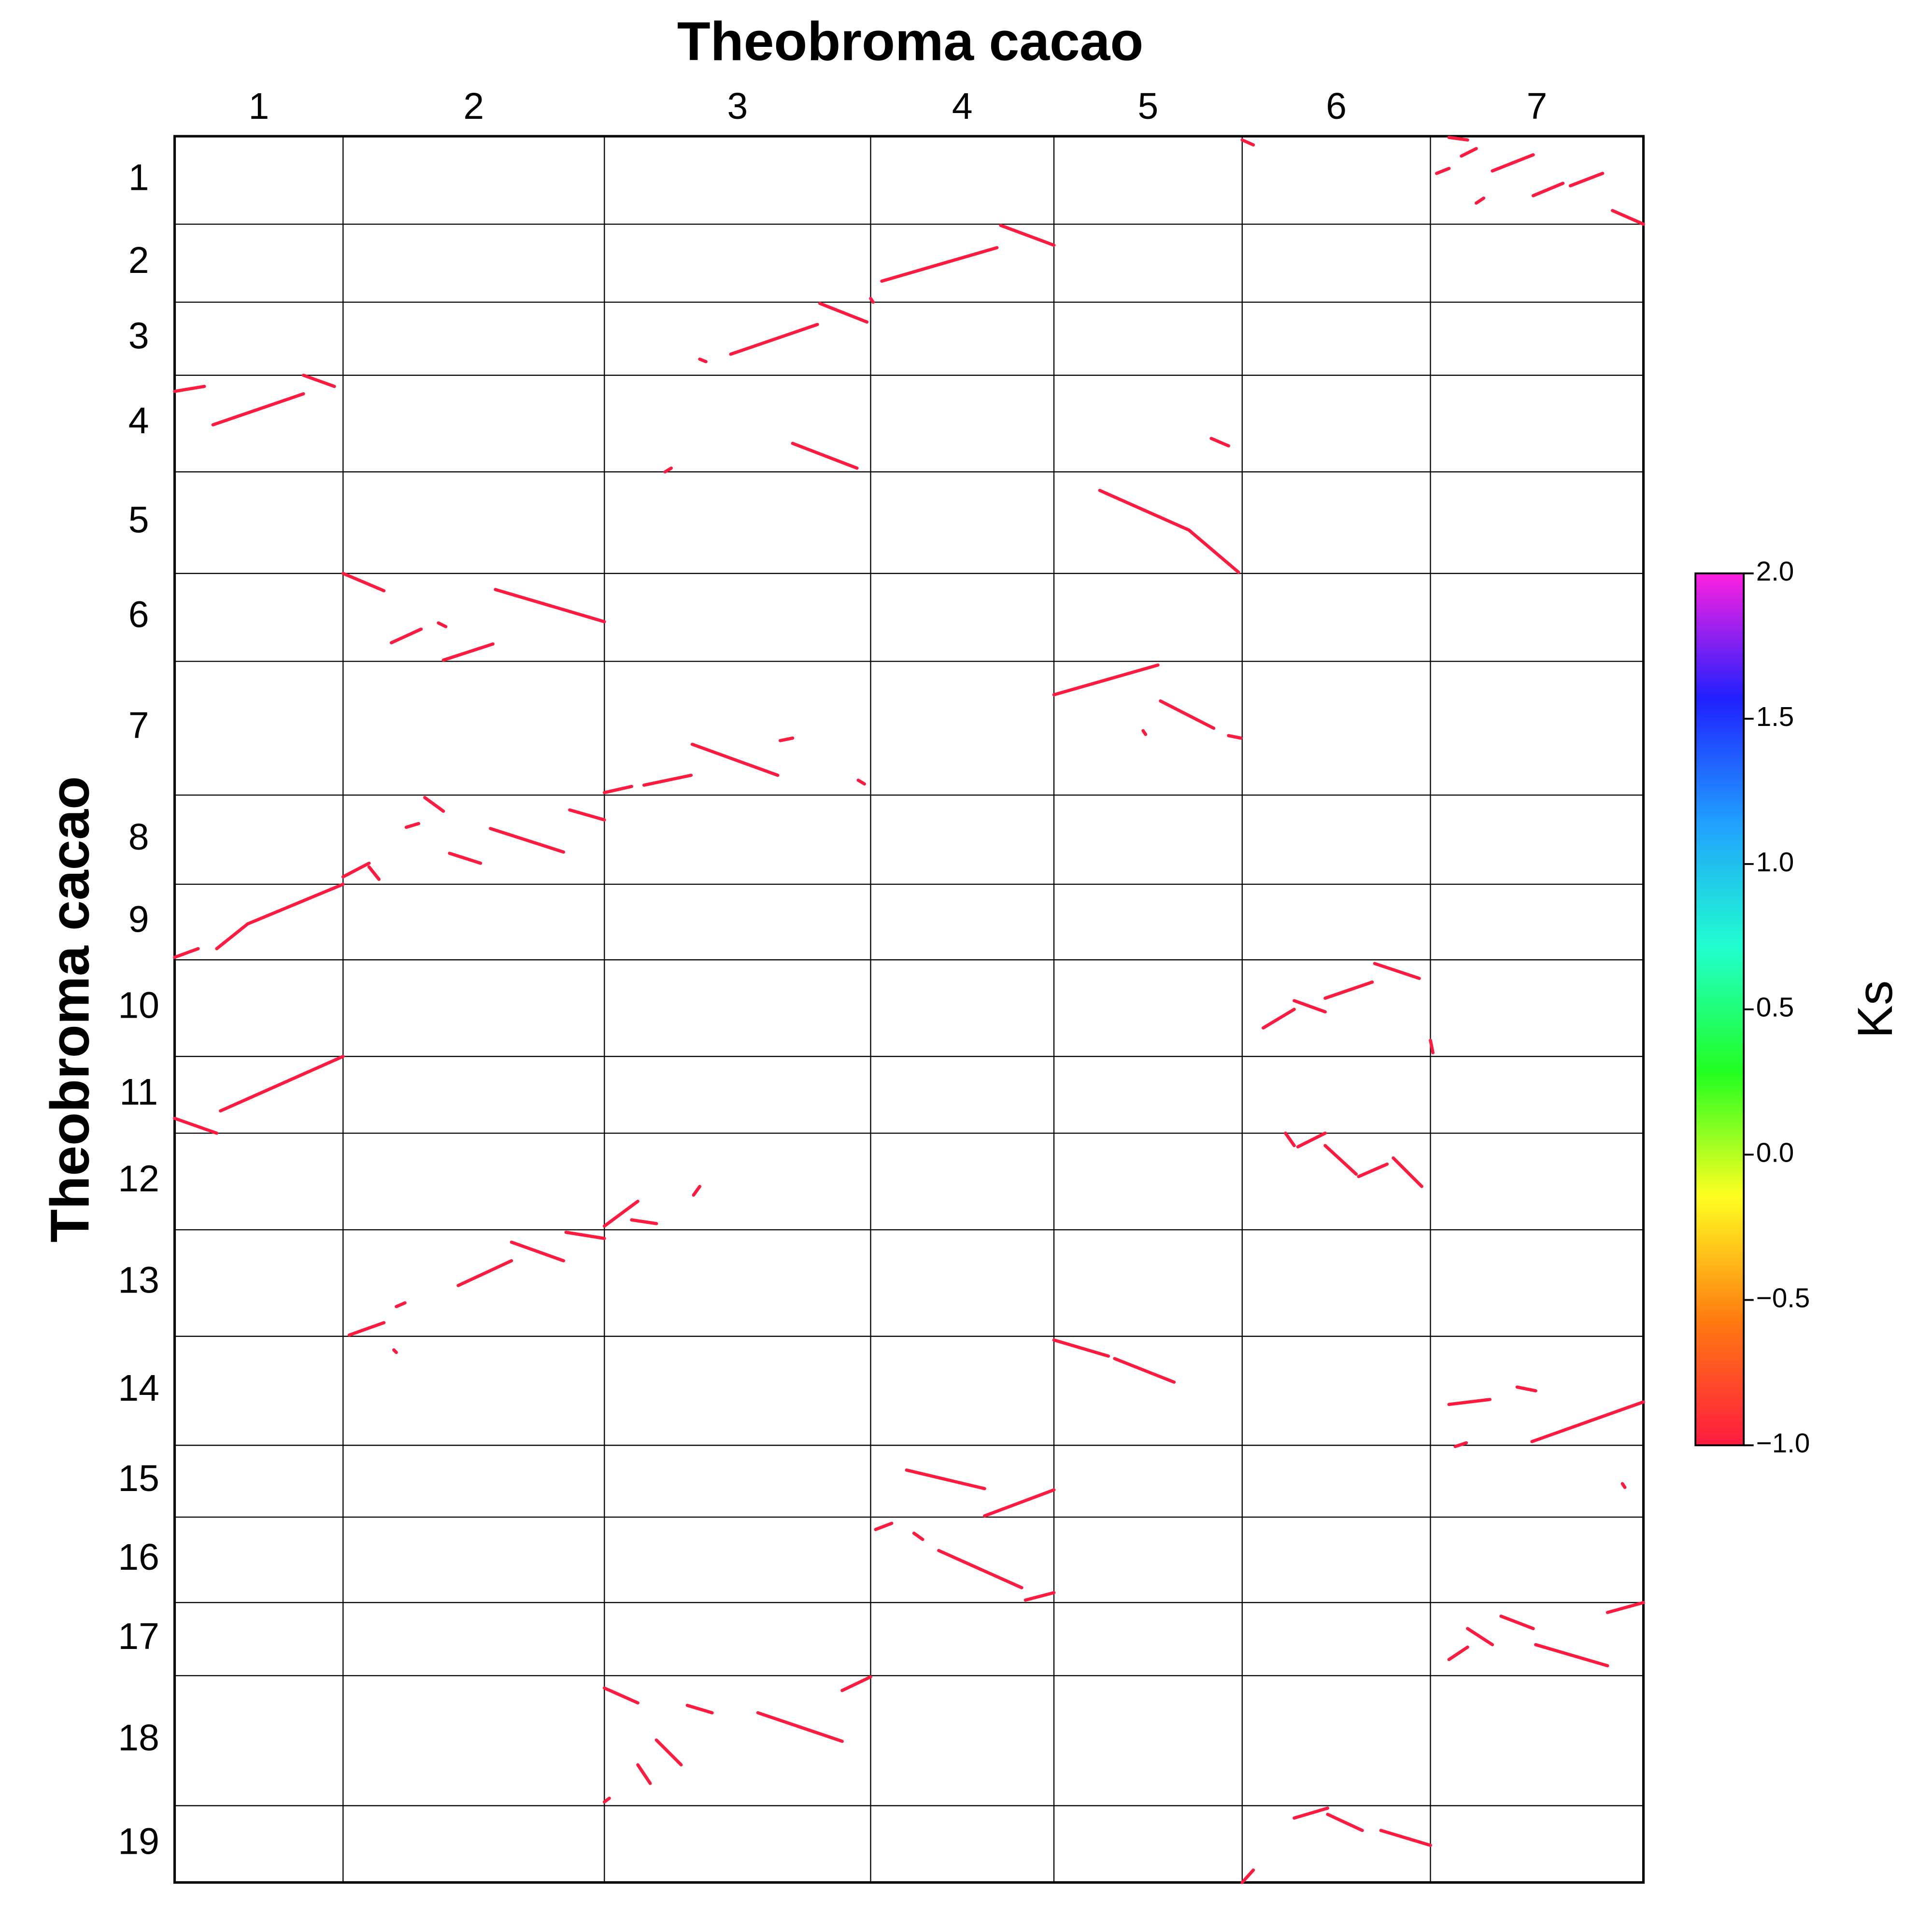 Image resolution: width=1932 pixels, height=1932 pixels. Describe the element at coordinates (138, 260) in the screenshot. I see `y-chrom-label: 2` at that location.